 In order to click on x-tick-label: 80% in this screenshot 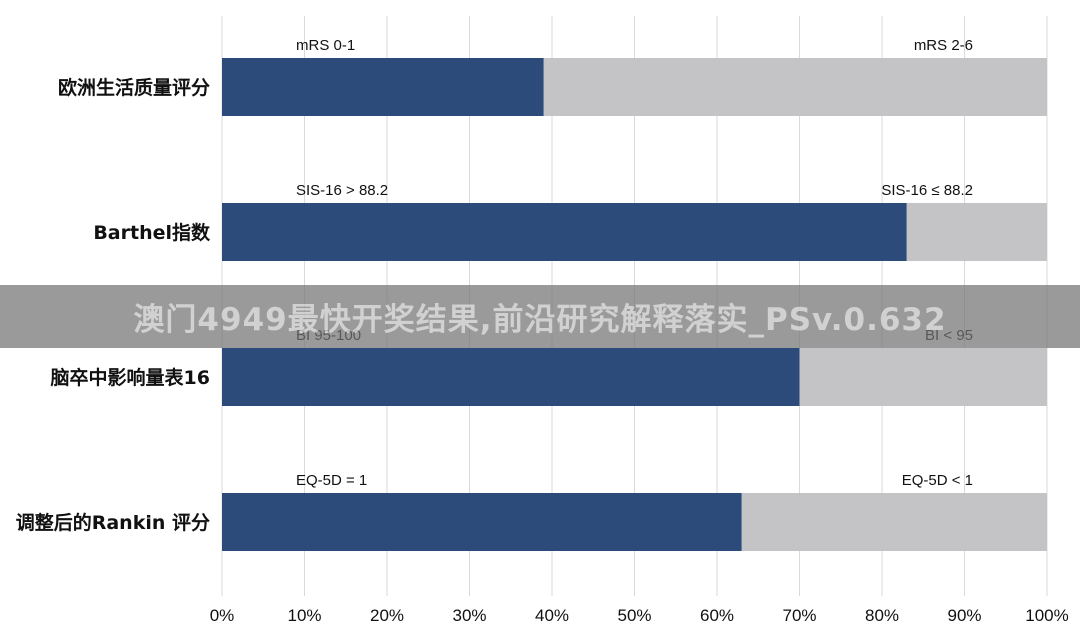, I will do `click(882, 615)`.